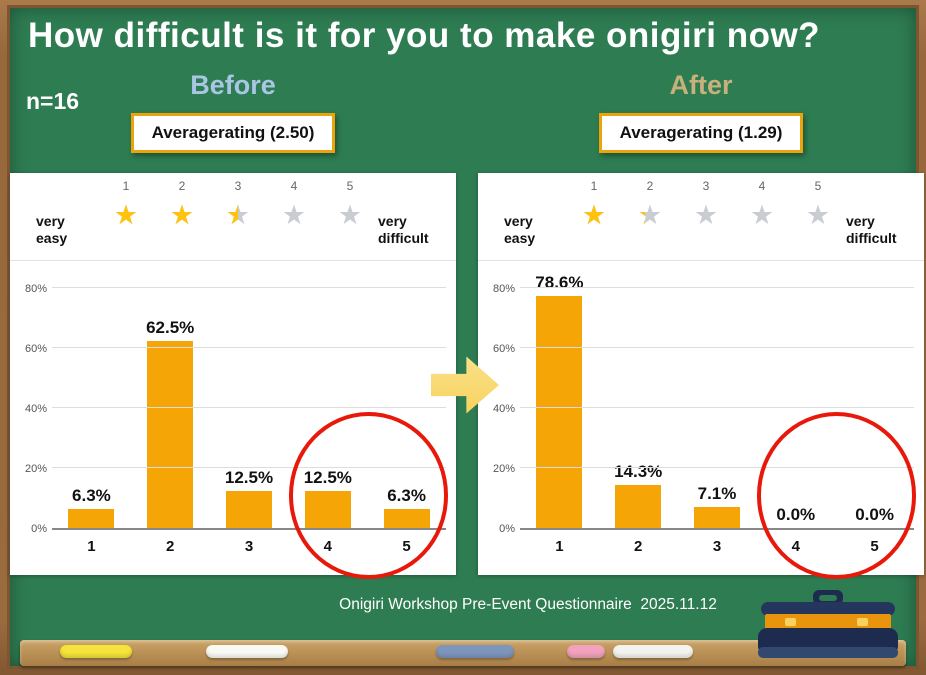 The width and height of the screenshot is (926, 675). What do you see at coordinates (53, 101) in the screenshot?
I see `sample-size-label: n=16` at bounding box center [53, 101].